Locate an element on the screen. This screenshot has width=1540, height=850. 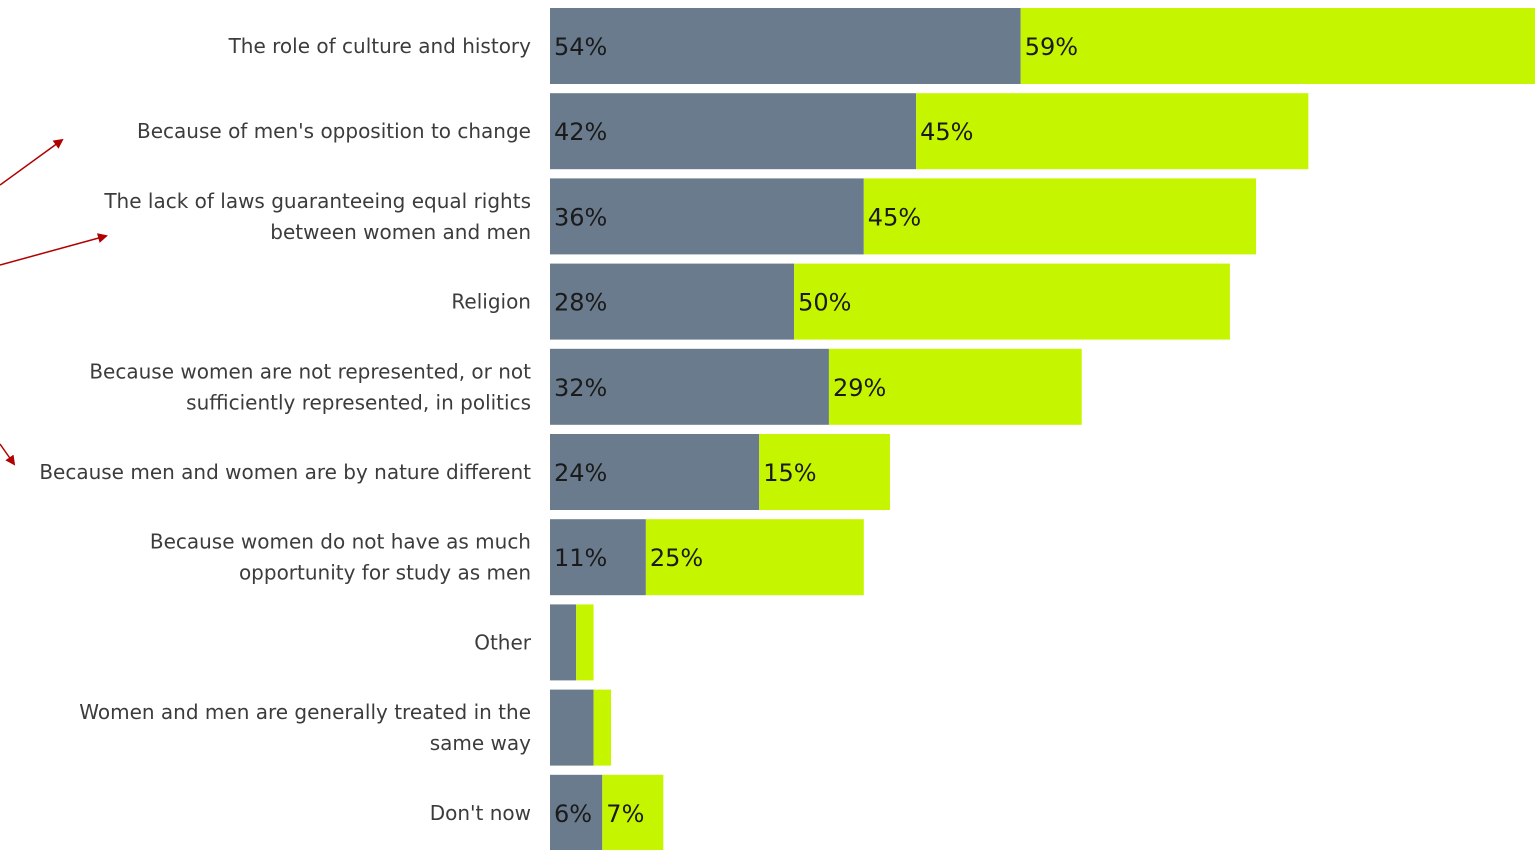
category-label: sufficiently represented, in politics is located at coordinates (358, 402).